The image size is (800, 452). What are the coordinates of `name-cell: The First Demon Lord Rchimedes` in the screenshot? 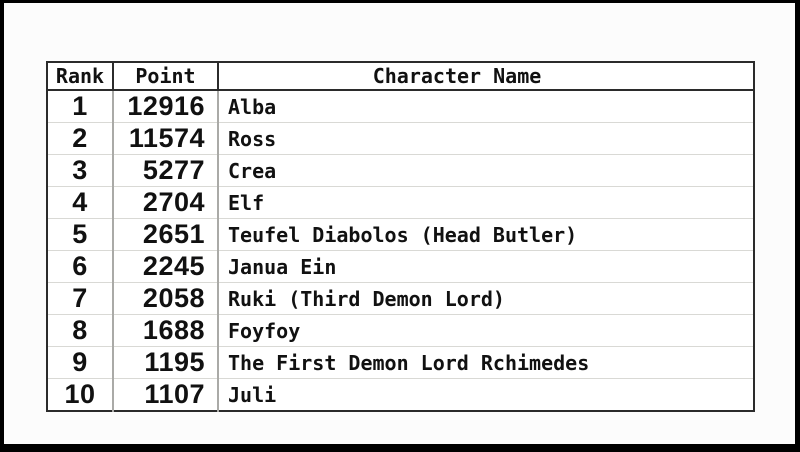 It's located at (486, 362).